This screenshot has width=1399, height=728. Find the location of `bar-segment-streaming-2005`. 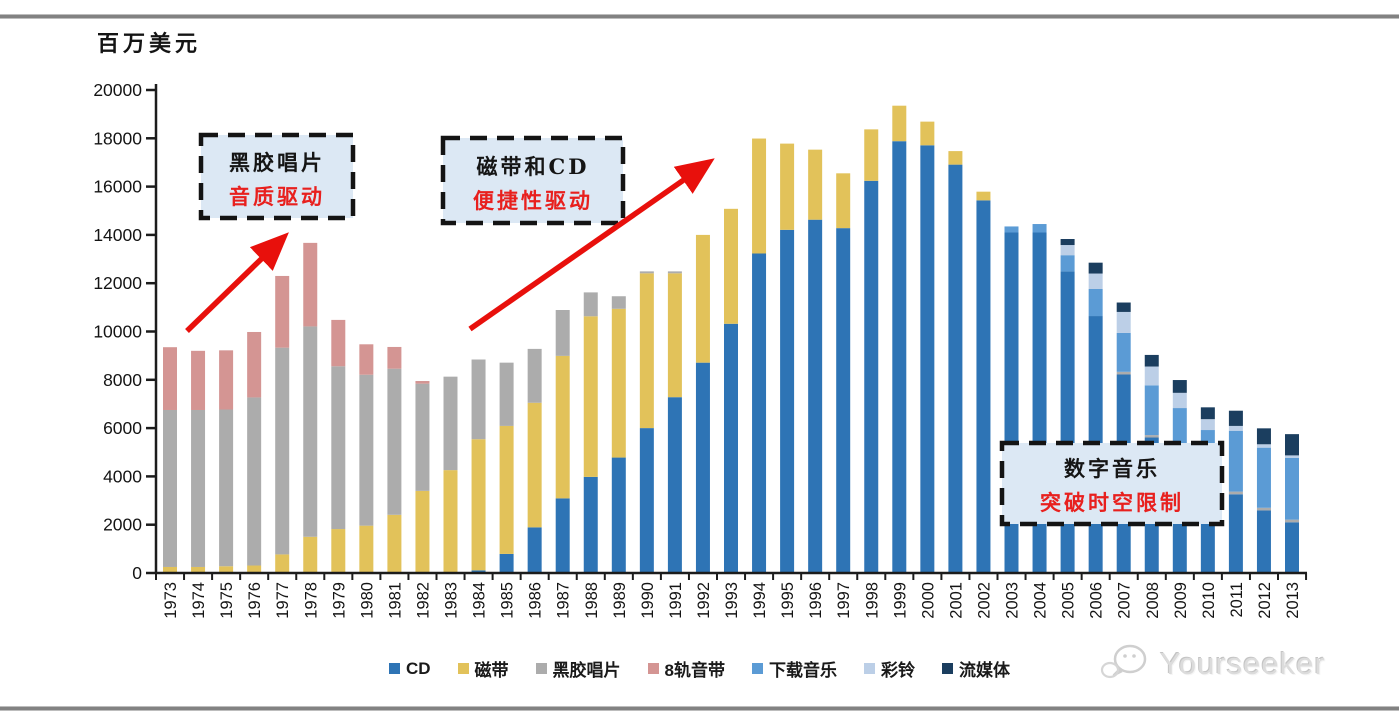

bar-segment-streaming-2005 is located at coordinates (1067, 242).